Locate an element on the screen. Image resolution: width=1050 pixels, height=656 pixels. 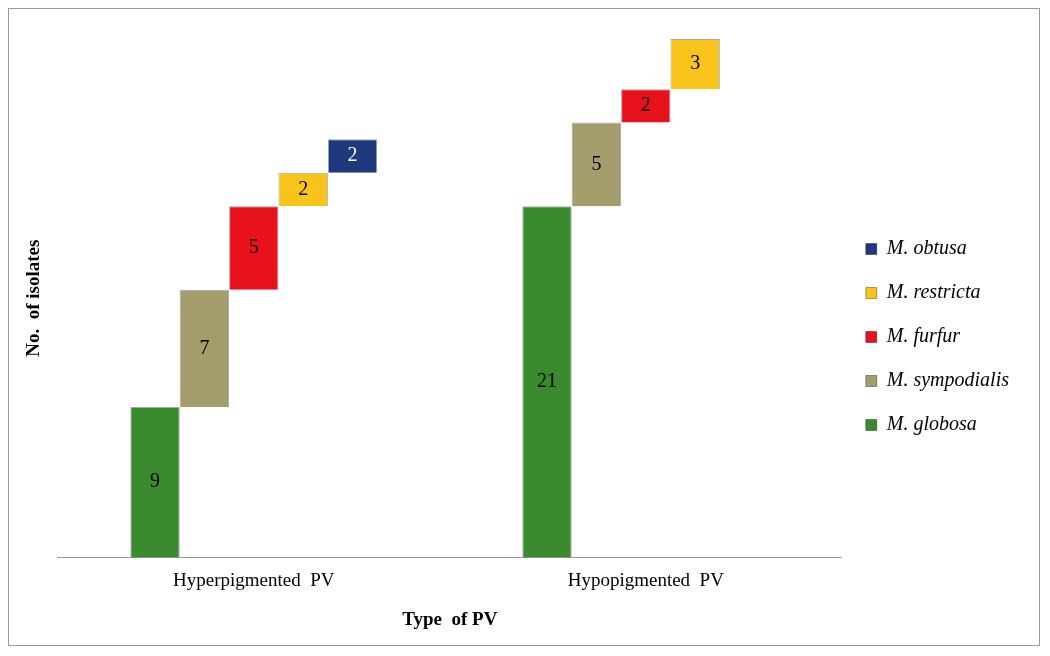
x-axis-title: Type of PV is located at coordinates (450, 618).